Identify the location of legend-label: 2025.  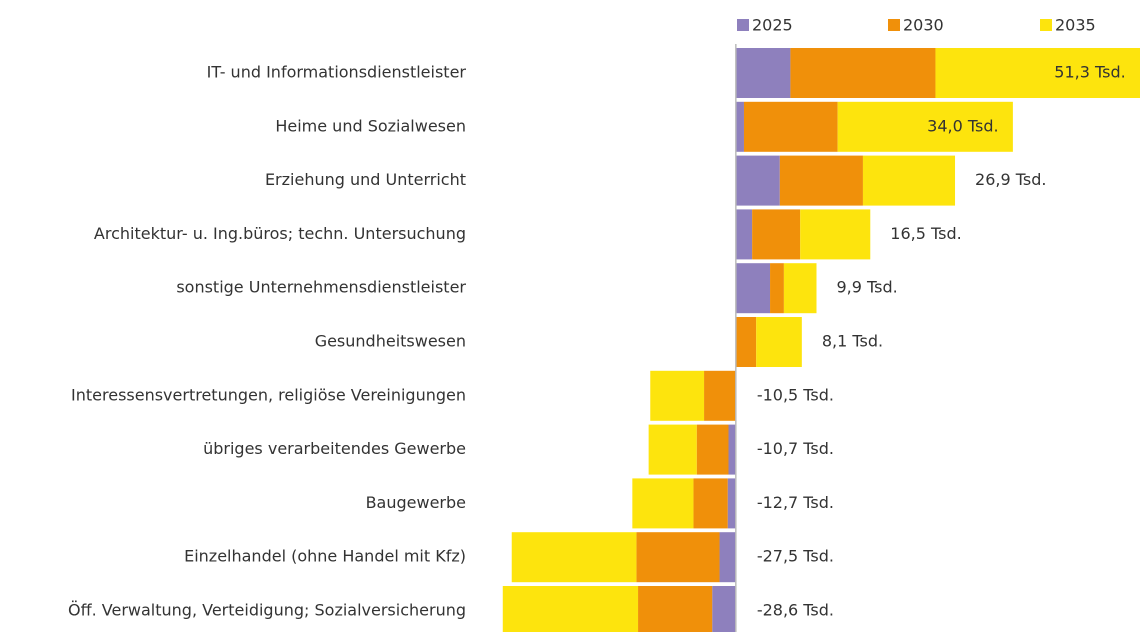
(772, 25).